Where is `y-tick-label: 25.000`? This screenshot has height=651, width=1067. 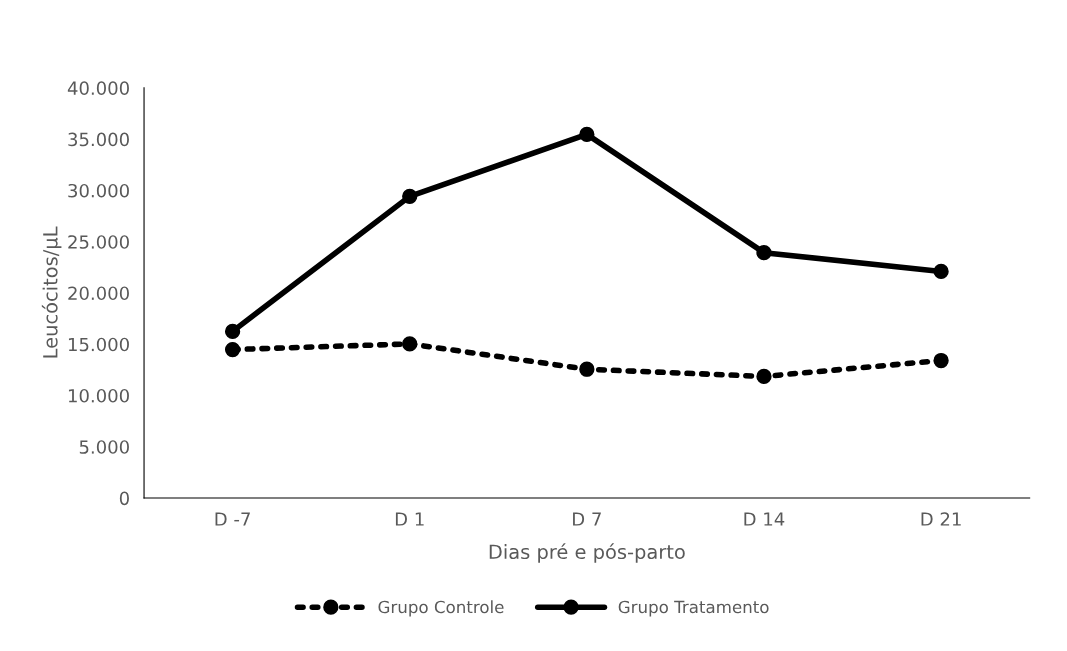
y-tick-label: 25.000 is located at coordinates (98, 242).